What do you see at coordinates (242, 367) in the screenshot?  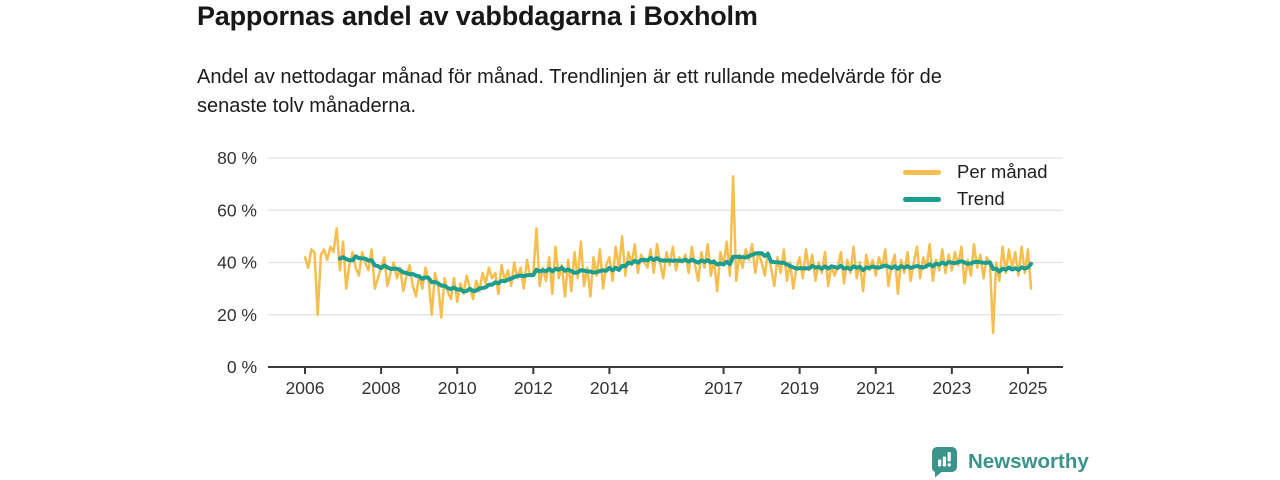 I see `y-tick-label: 0 %` at bounding box center [242, 367].